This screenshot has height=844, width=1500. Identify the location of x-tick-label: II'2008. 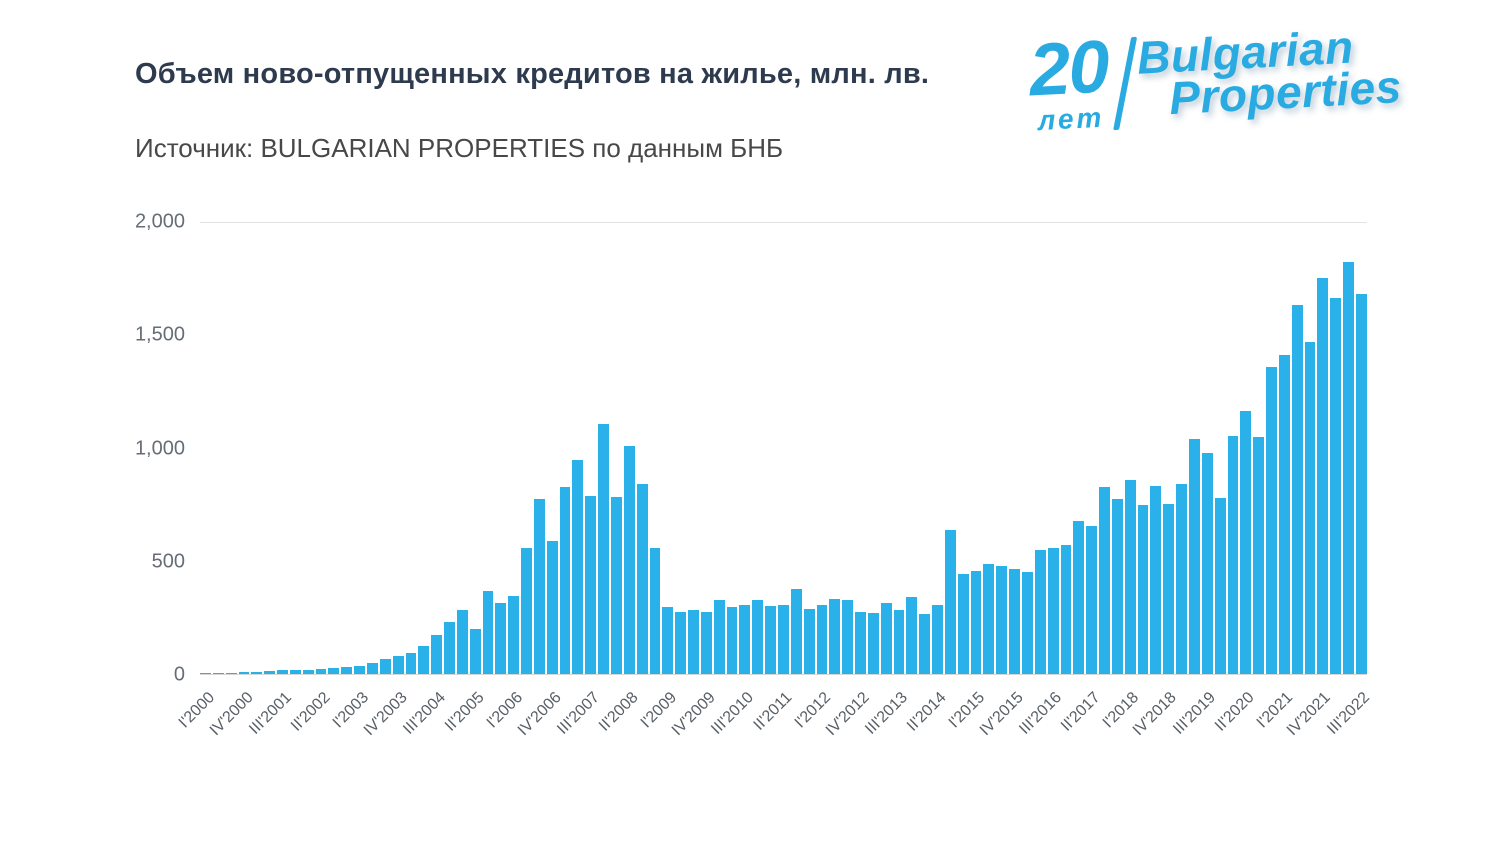
(619, 712).